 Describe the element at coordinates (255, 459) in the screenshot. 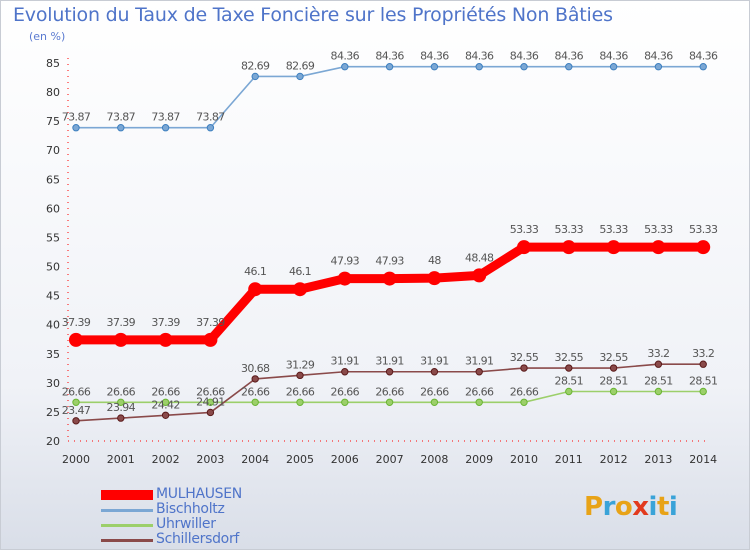

I see `x-tick-label: 2004` at that location.